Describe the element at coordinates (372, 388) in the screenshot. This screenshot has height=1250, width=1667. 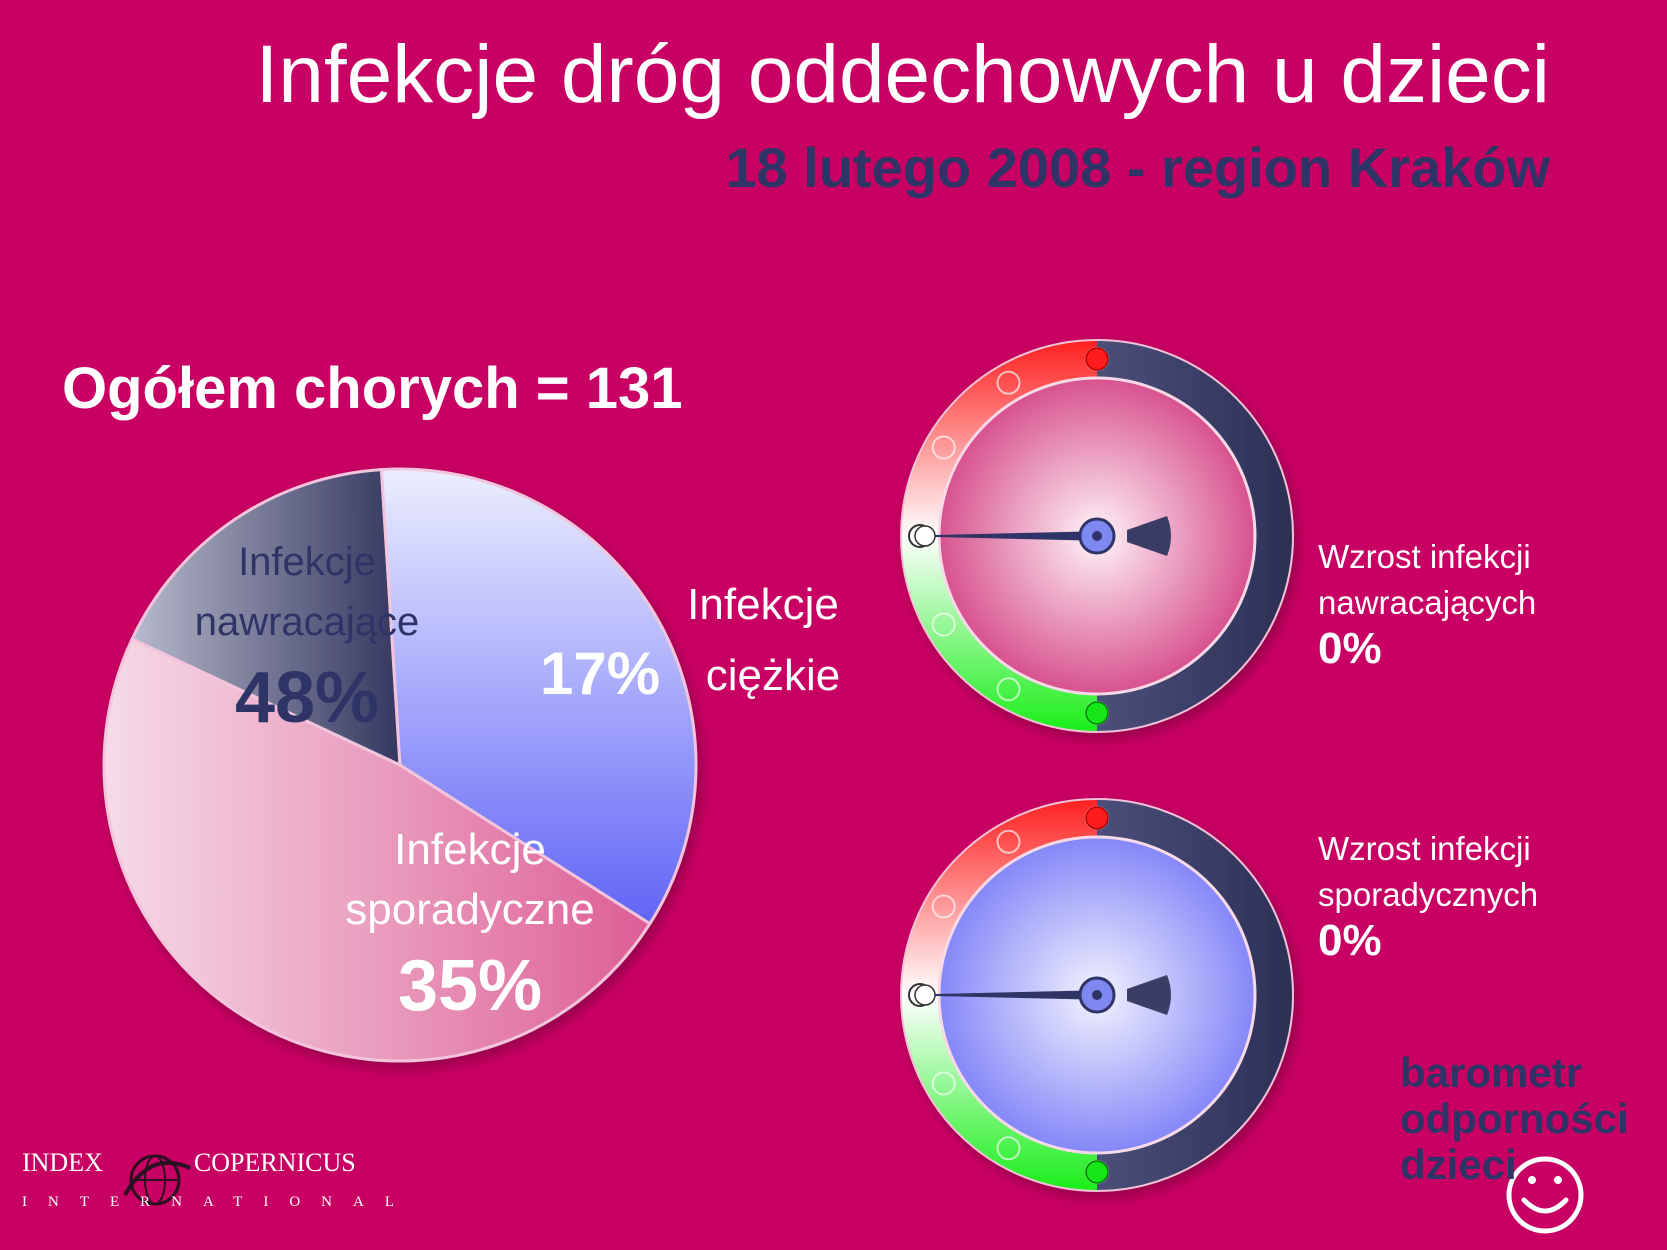
I see `total-patients: Ogółem chorych = 131` at that location.